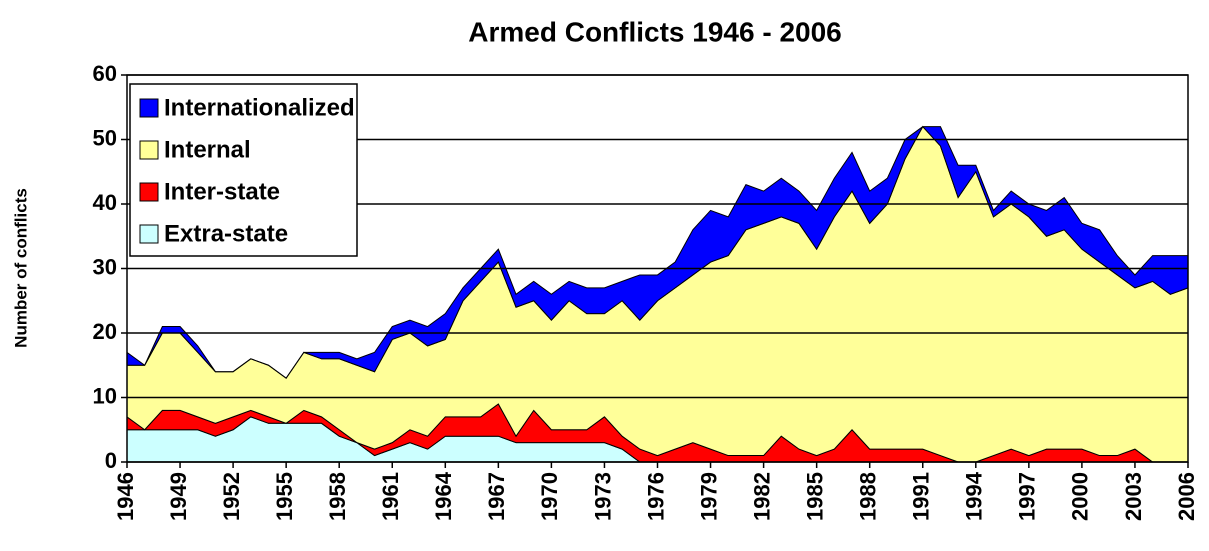 Image resolution: width=1209 pixels, height=551 pixels. Describe the element at coordinates (105, 395) in the screenshot. I see `y-tick-label: 10` at that location.